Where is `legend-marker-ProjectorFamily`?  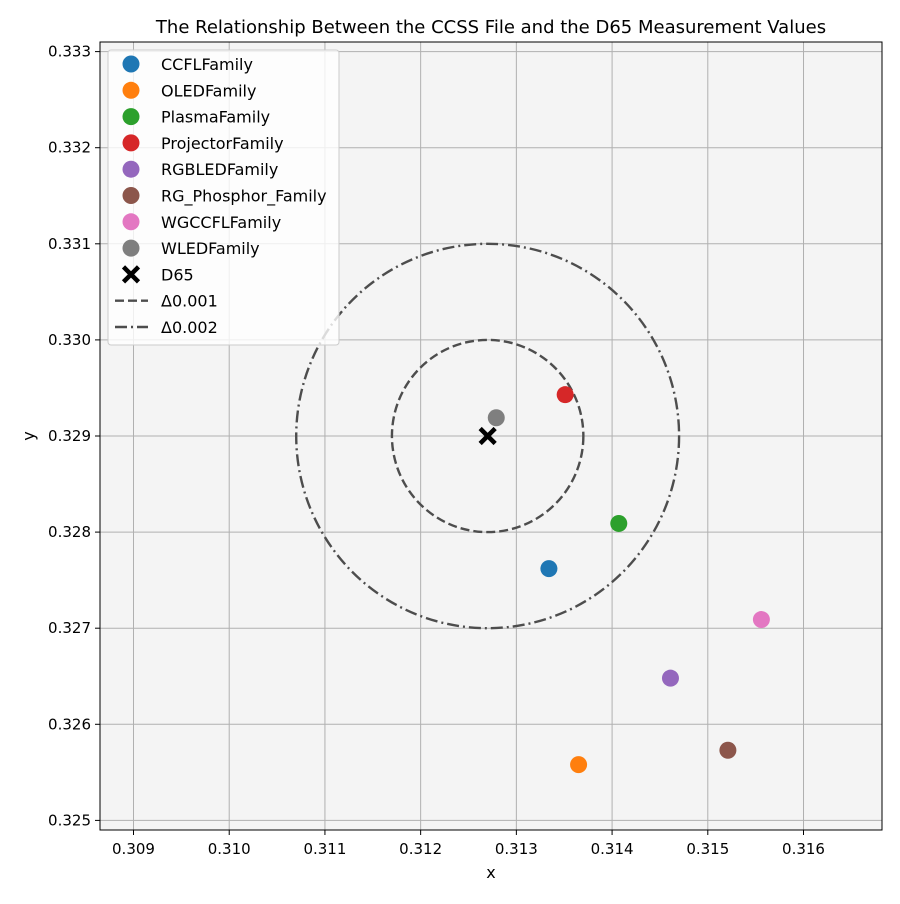
legend-marker-ProjectorFamily is located at coordinates (131, 143).